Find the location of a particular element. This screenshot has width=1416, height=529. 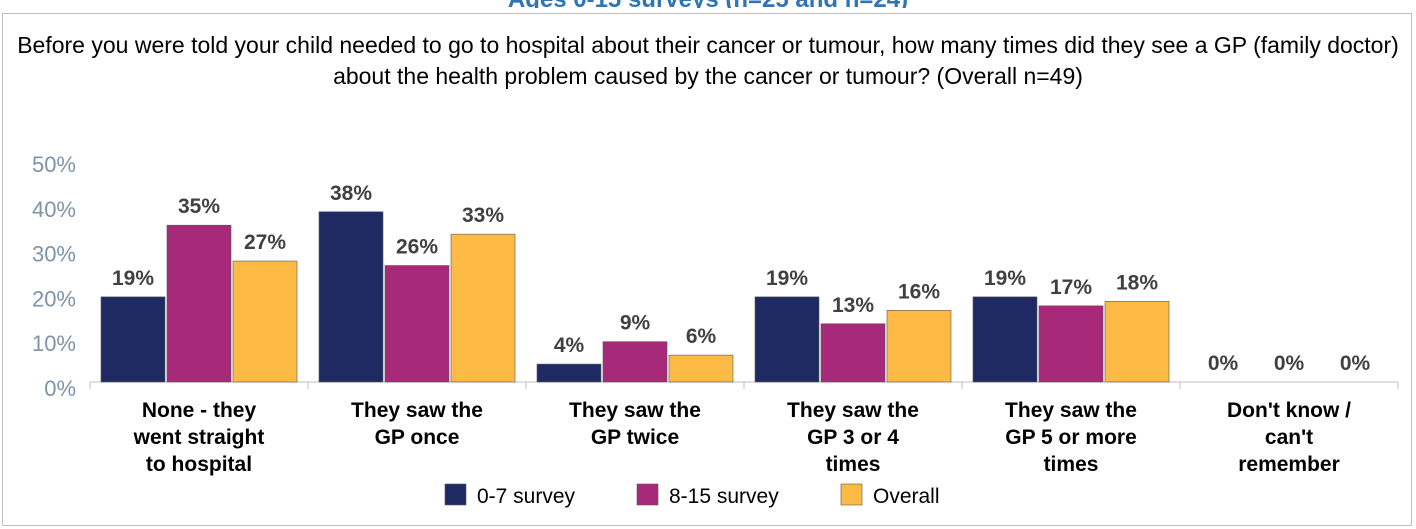

legend-label: Overall is located at coordinates (906, 496).